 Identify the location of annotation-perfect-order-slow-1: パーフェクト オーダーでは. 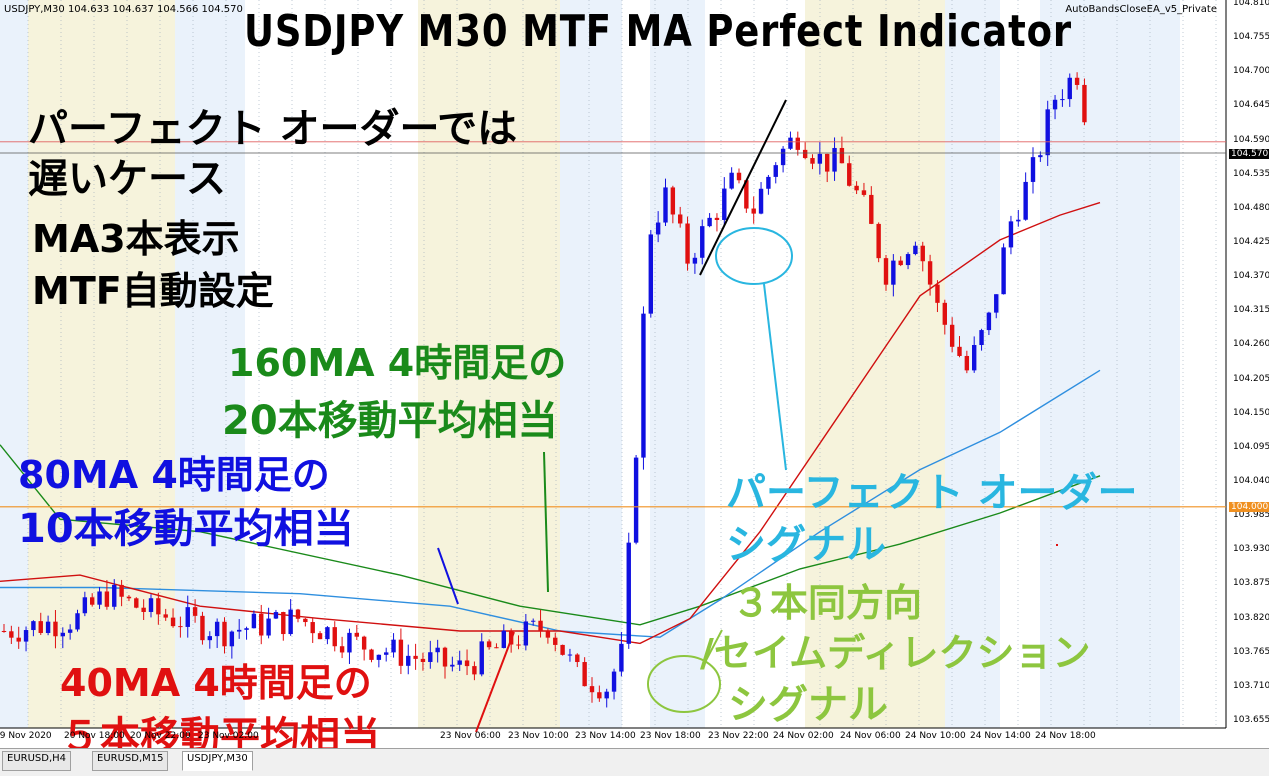
(273, 129).